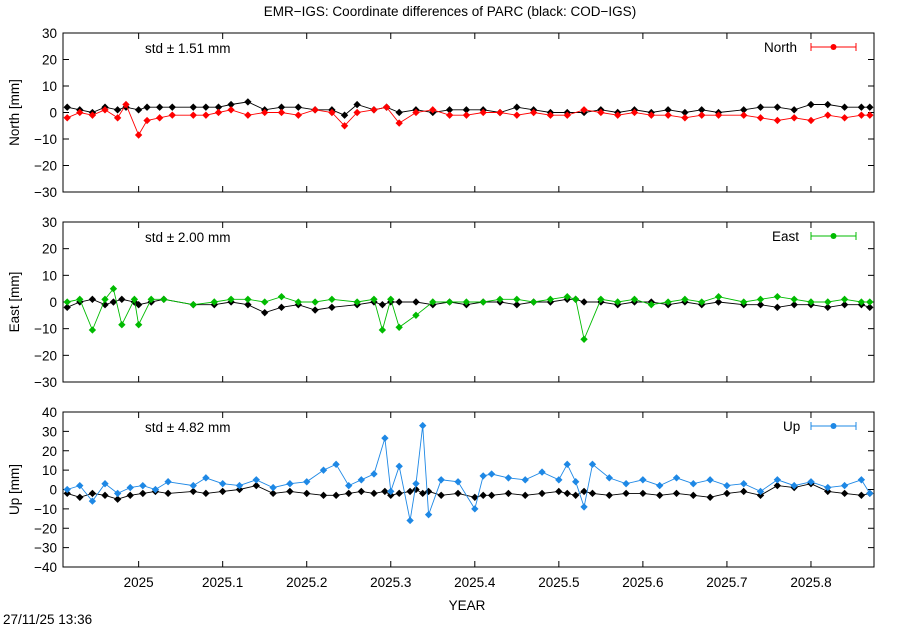 This screenshot has height=630, width=900. What do you see at coordinates (469, 473) in the screenshot?
I see `series-line` at bounding box center [469, 473].